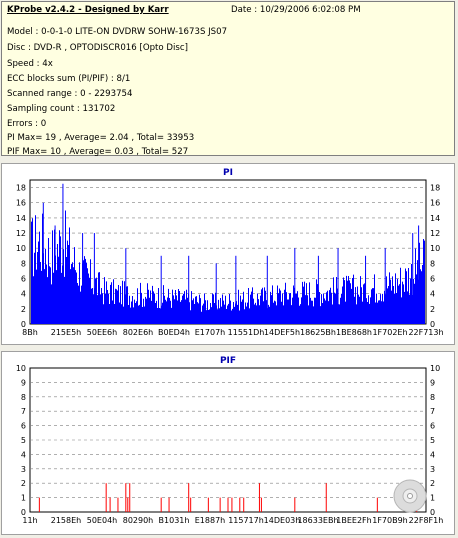 Image resolution: width=458 pixels, height=538 pixels. I want to click on x-tick-label: 22F8F1h, so click(426, 520).